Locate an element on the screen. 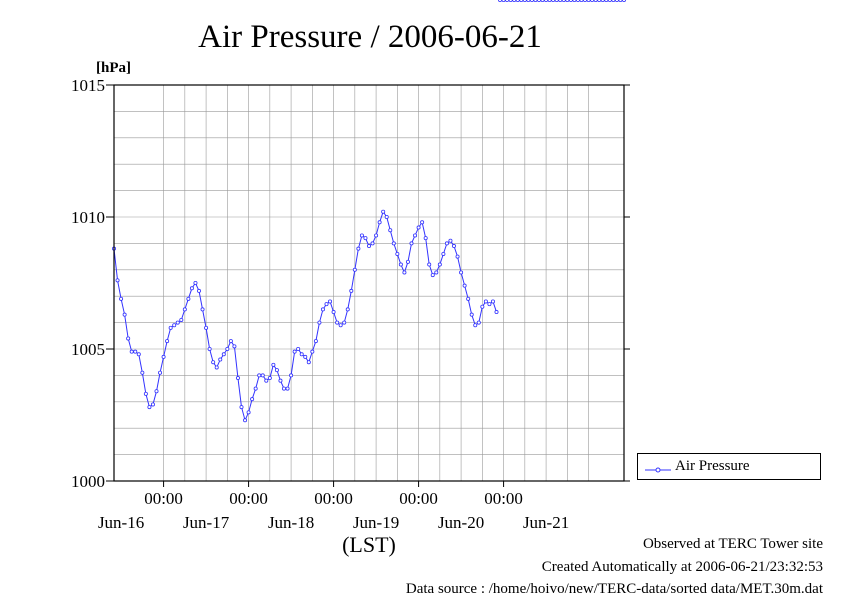 This screenshot has width=842, height=598. x-axis-label: (LST) is located at coordinates (369, 544).